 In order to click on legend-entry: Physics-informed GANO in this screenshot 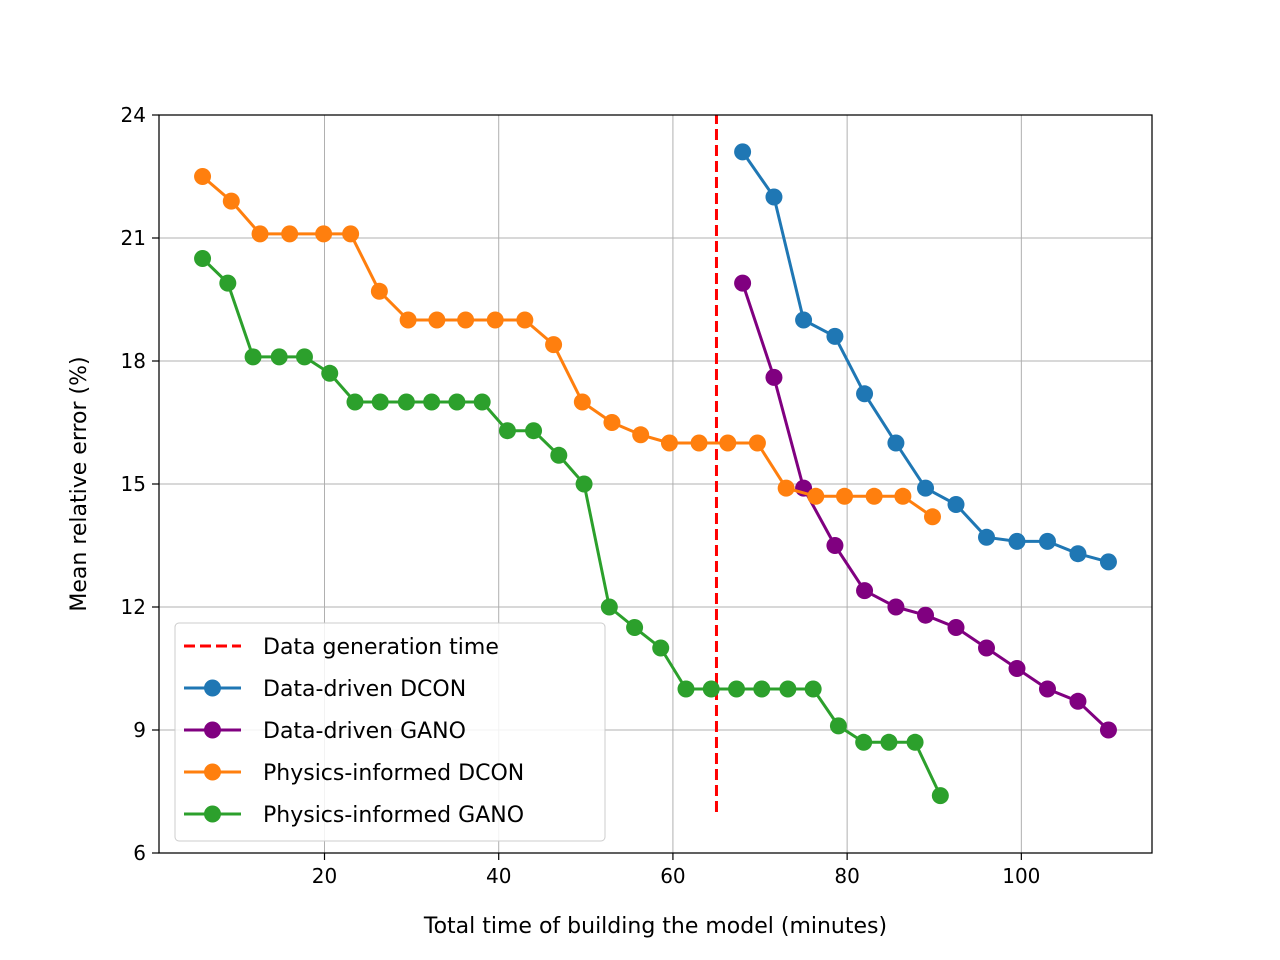, I will do `click(354, 815)`.